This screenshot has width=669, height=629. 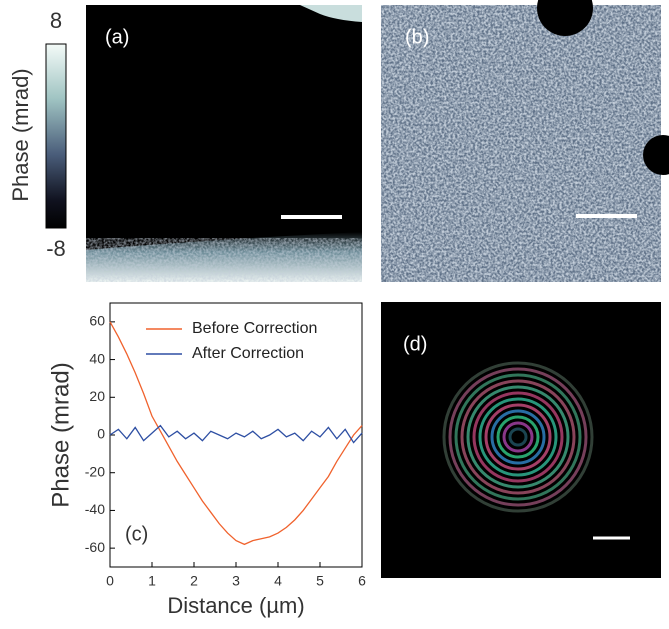 What do you see at coordinates (60, 434) in the screenshot?
I see `y-axis-label: Phase (mrad)` at bounding box center [60, 434].